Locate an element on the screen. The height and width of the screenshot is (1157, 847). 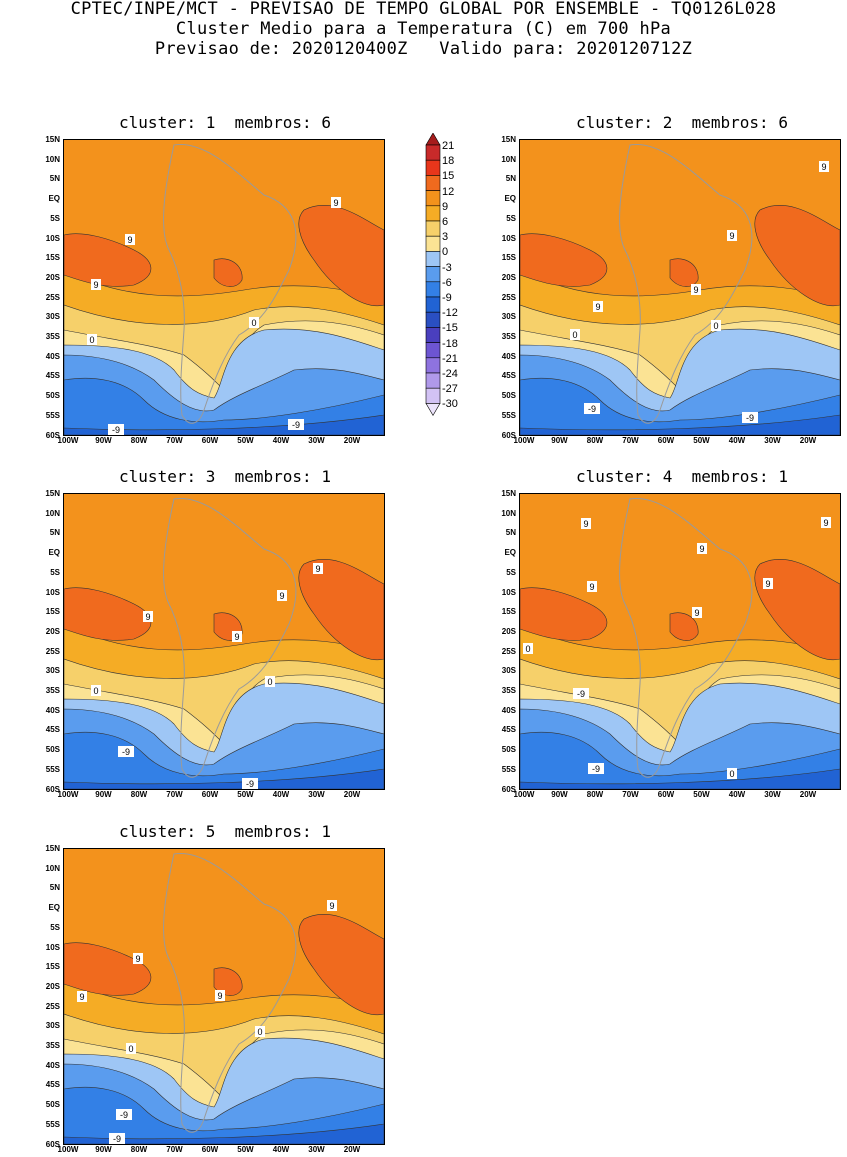
lat-tick-label: 55S is located at coordinates (52, 415).